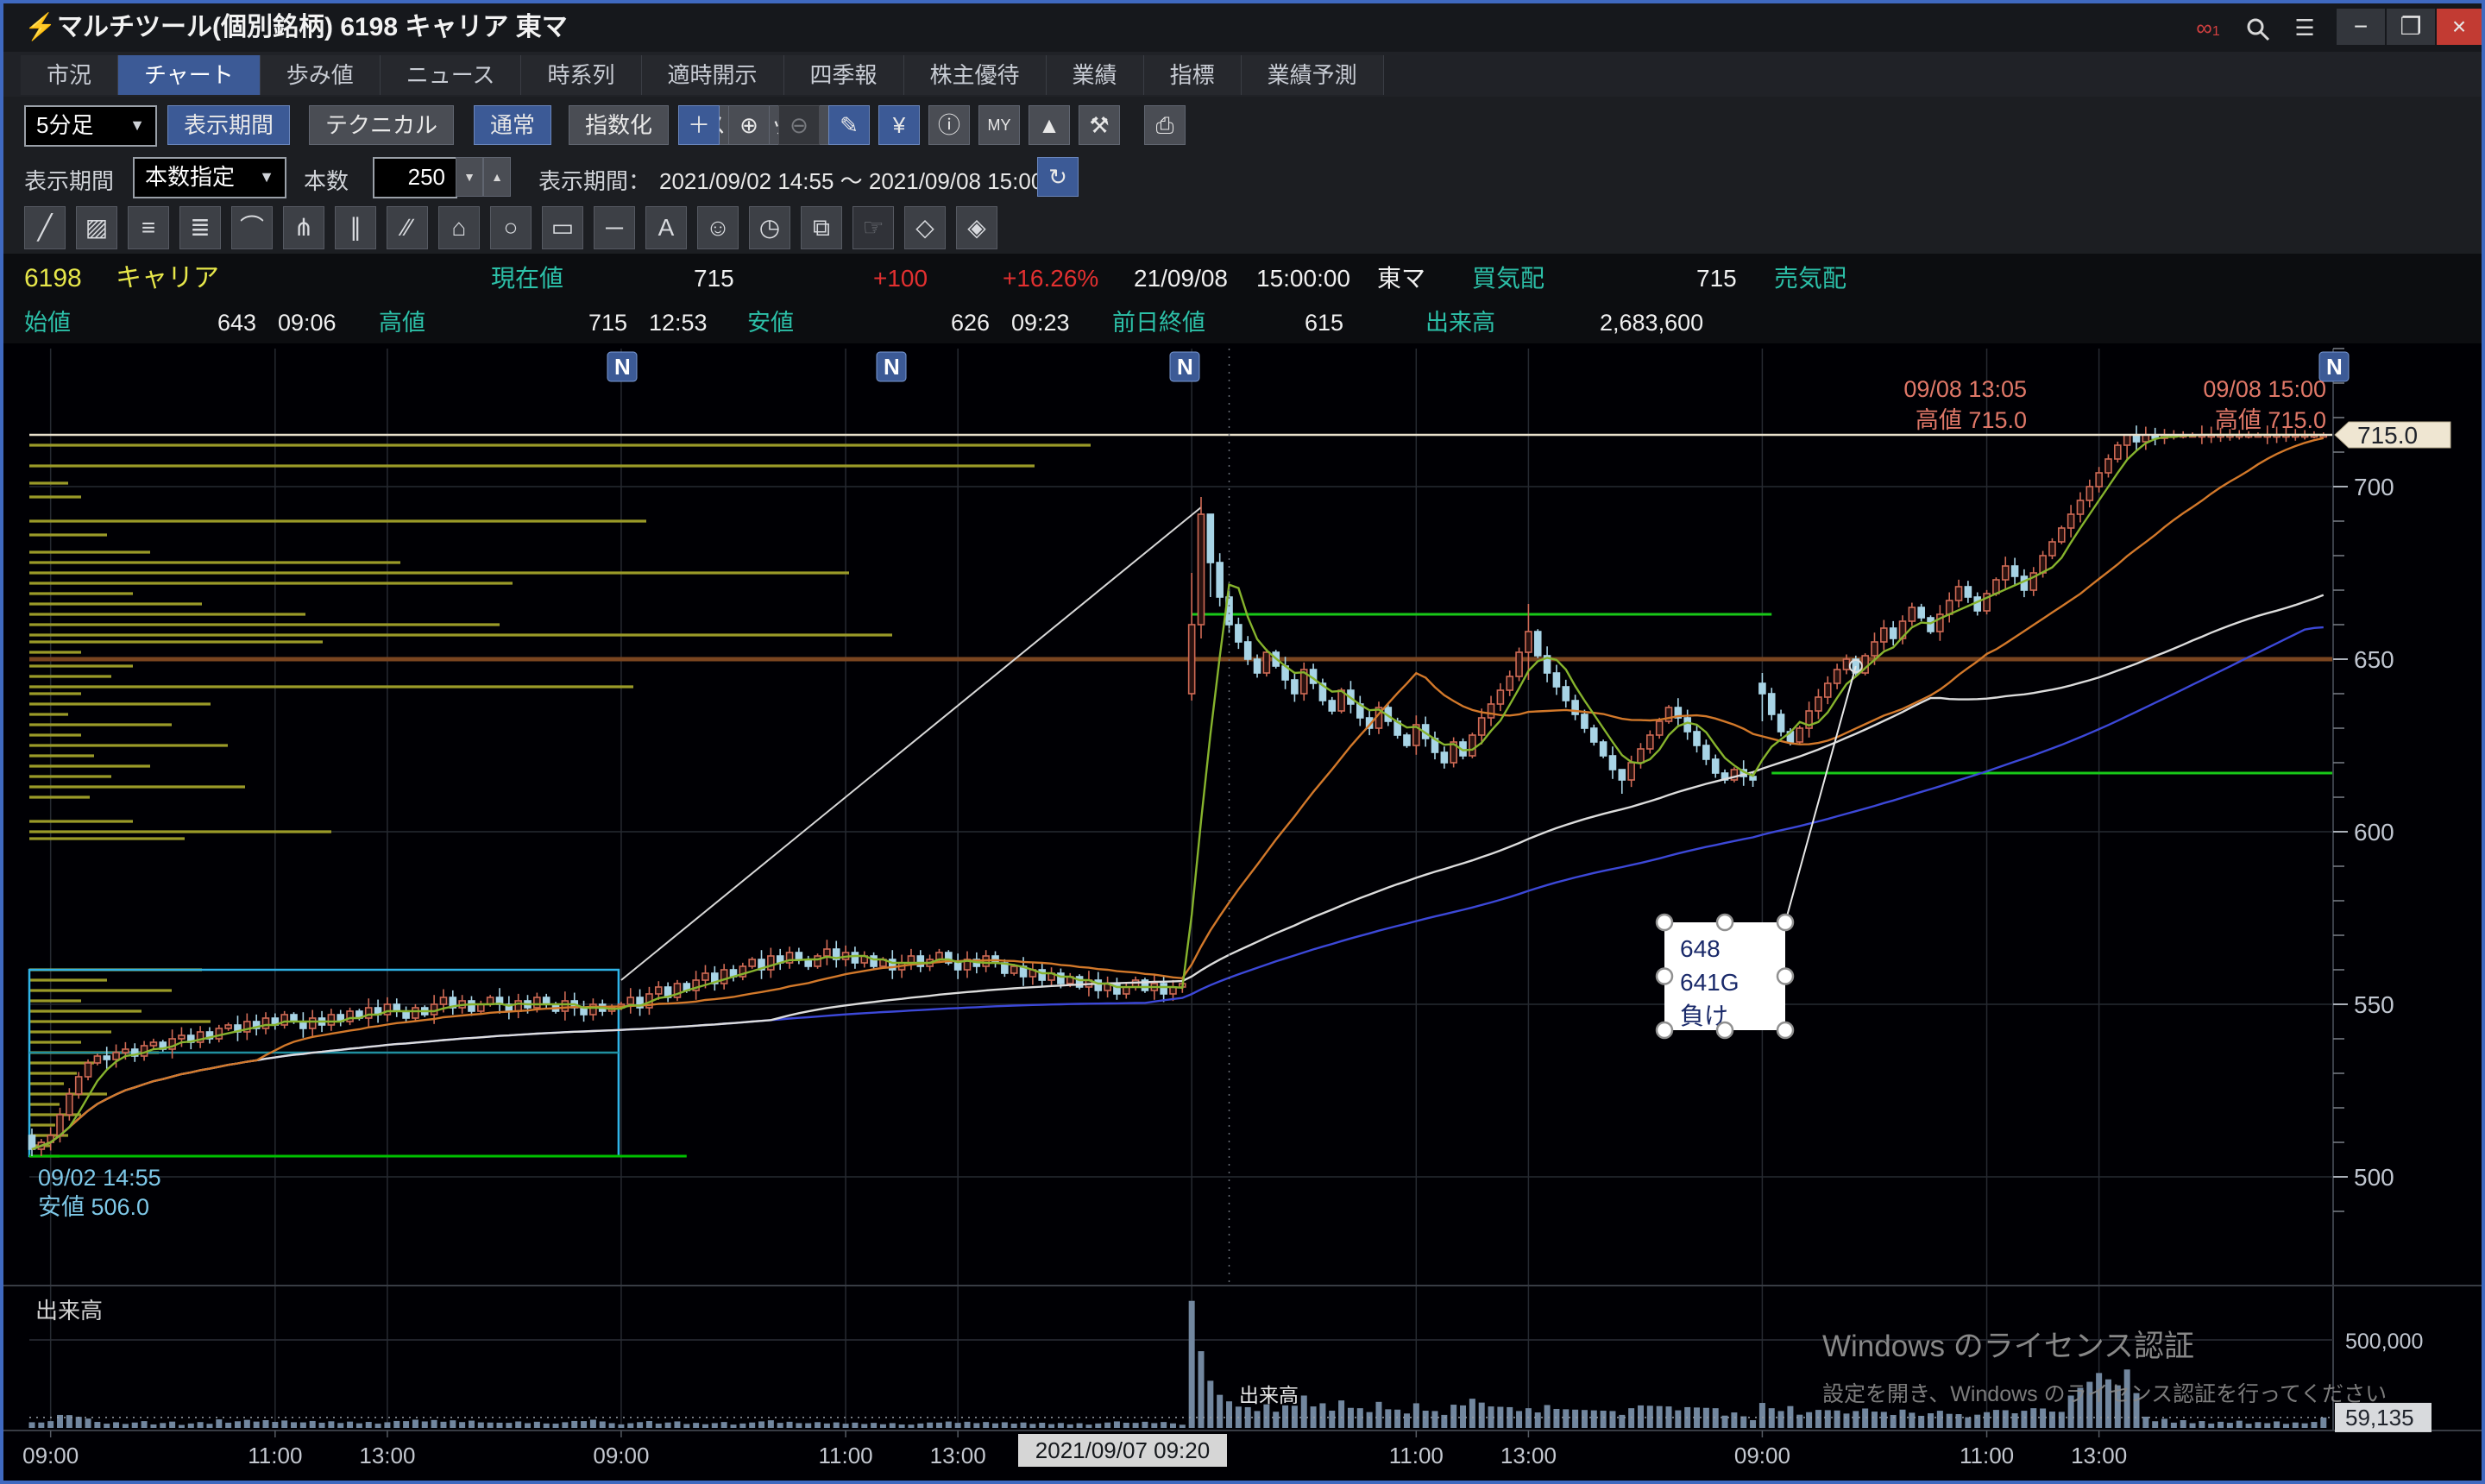 This screenshot has height=1484, width=2485. What do you see at coordinates (1158, 323) in the screenshot?
I see `prev-close-label: 前日終値` at bounding box center [1158, 323].